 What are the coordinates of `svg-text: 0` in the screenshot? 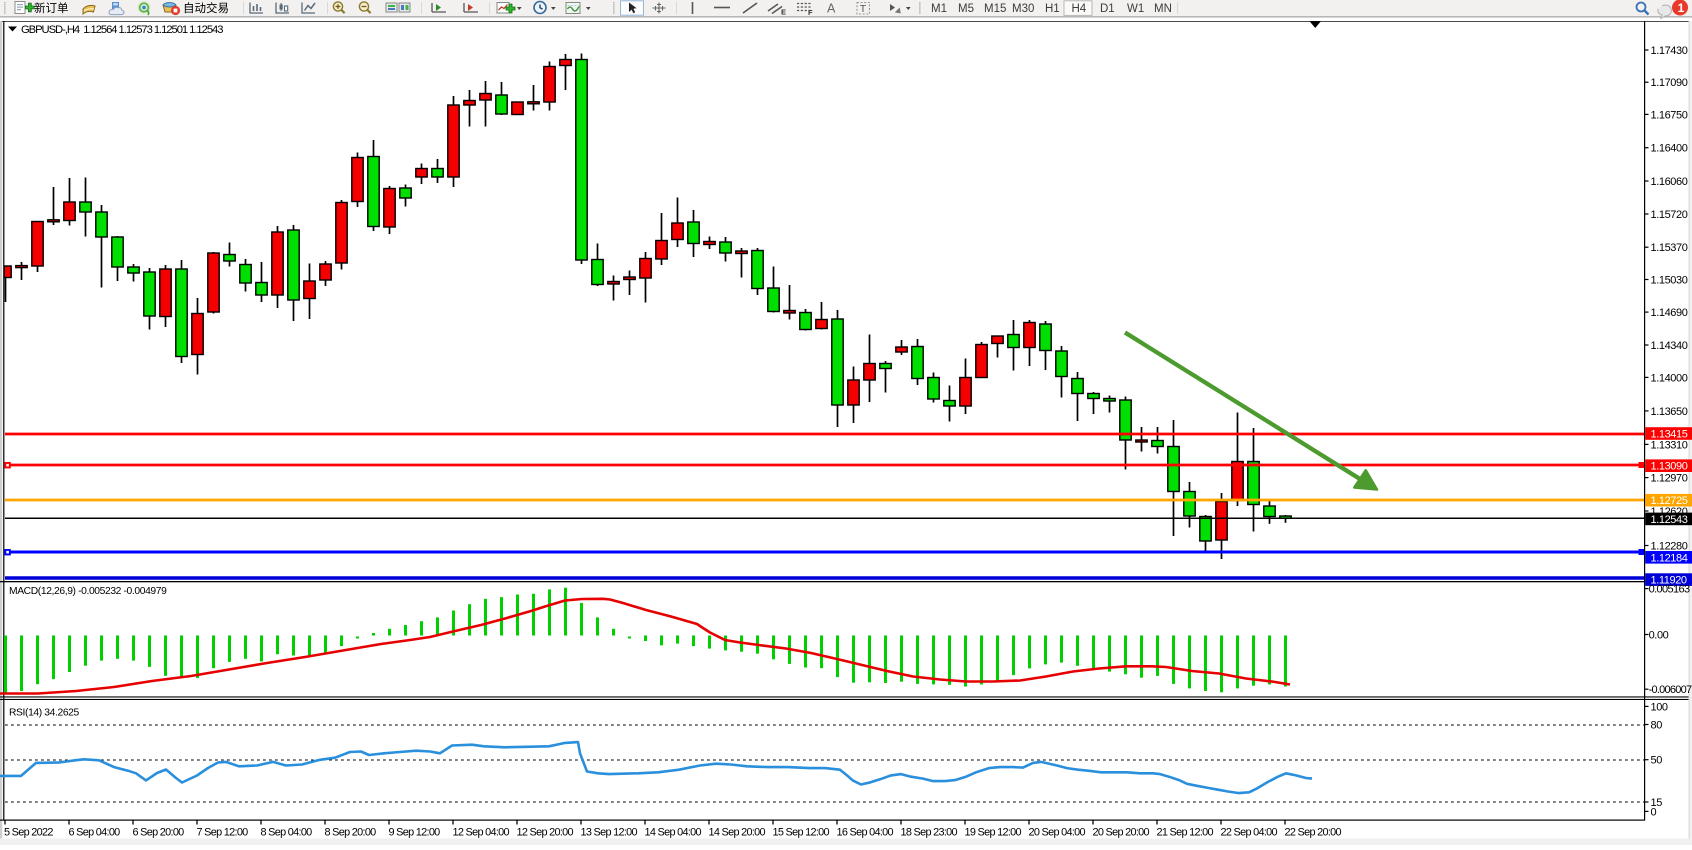 It's located at (1654, 812).